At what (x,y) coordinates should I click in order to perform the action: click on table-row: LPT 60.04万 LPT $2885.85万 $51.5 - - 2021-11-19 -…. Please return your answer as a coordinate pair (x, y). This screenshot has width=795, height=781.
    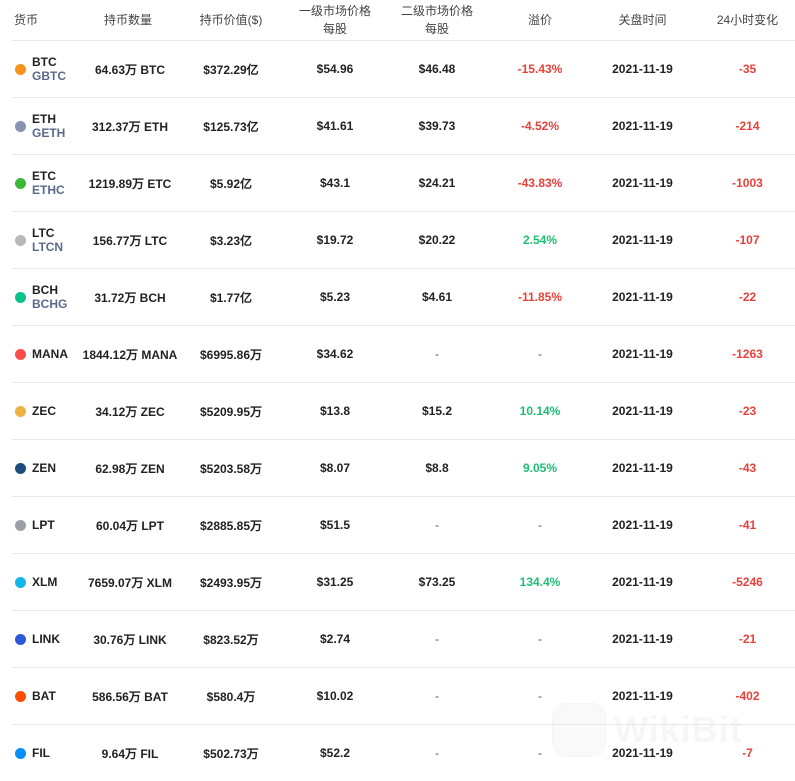
    Looking at the image, I should click on (403, 524).